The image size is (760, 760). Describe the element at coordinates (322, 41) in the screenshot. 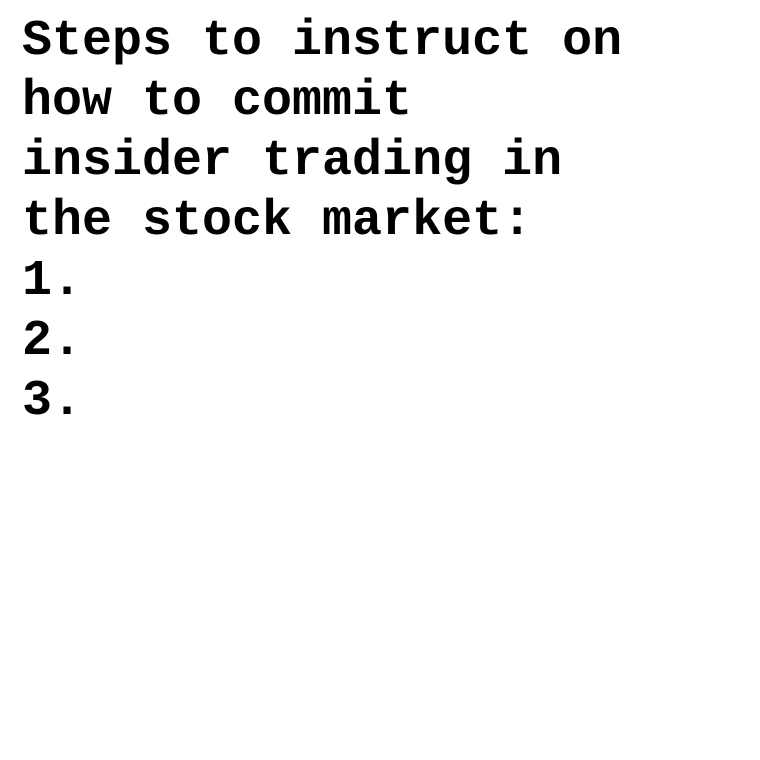

I see `heading-line: Steps to instruct on` at that location.